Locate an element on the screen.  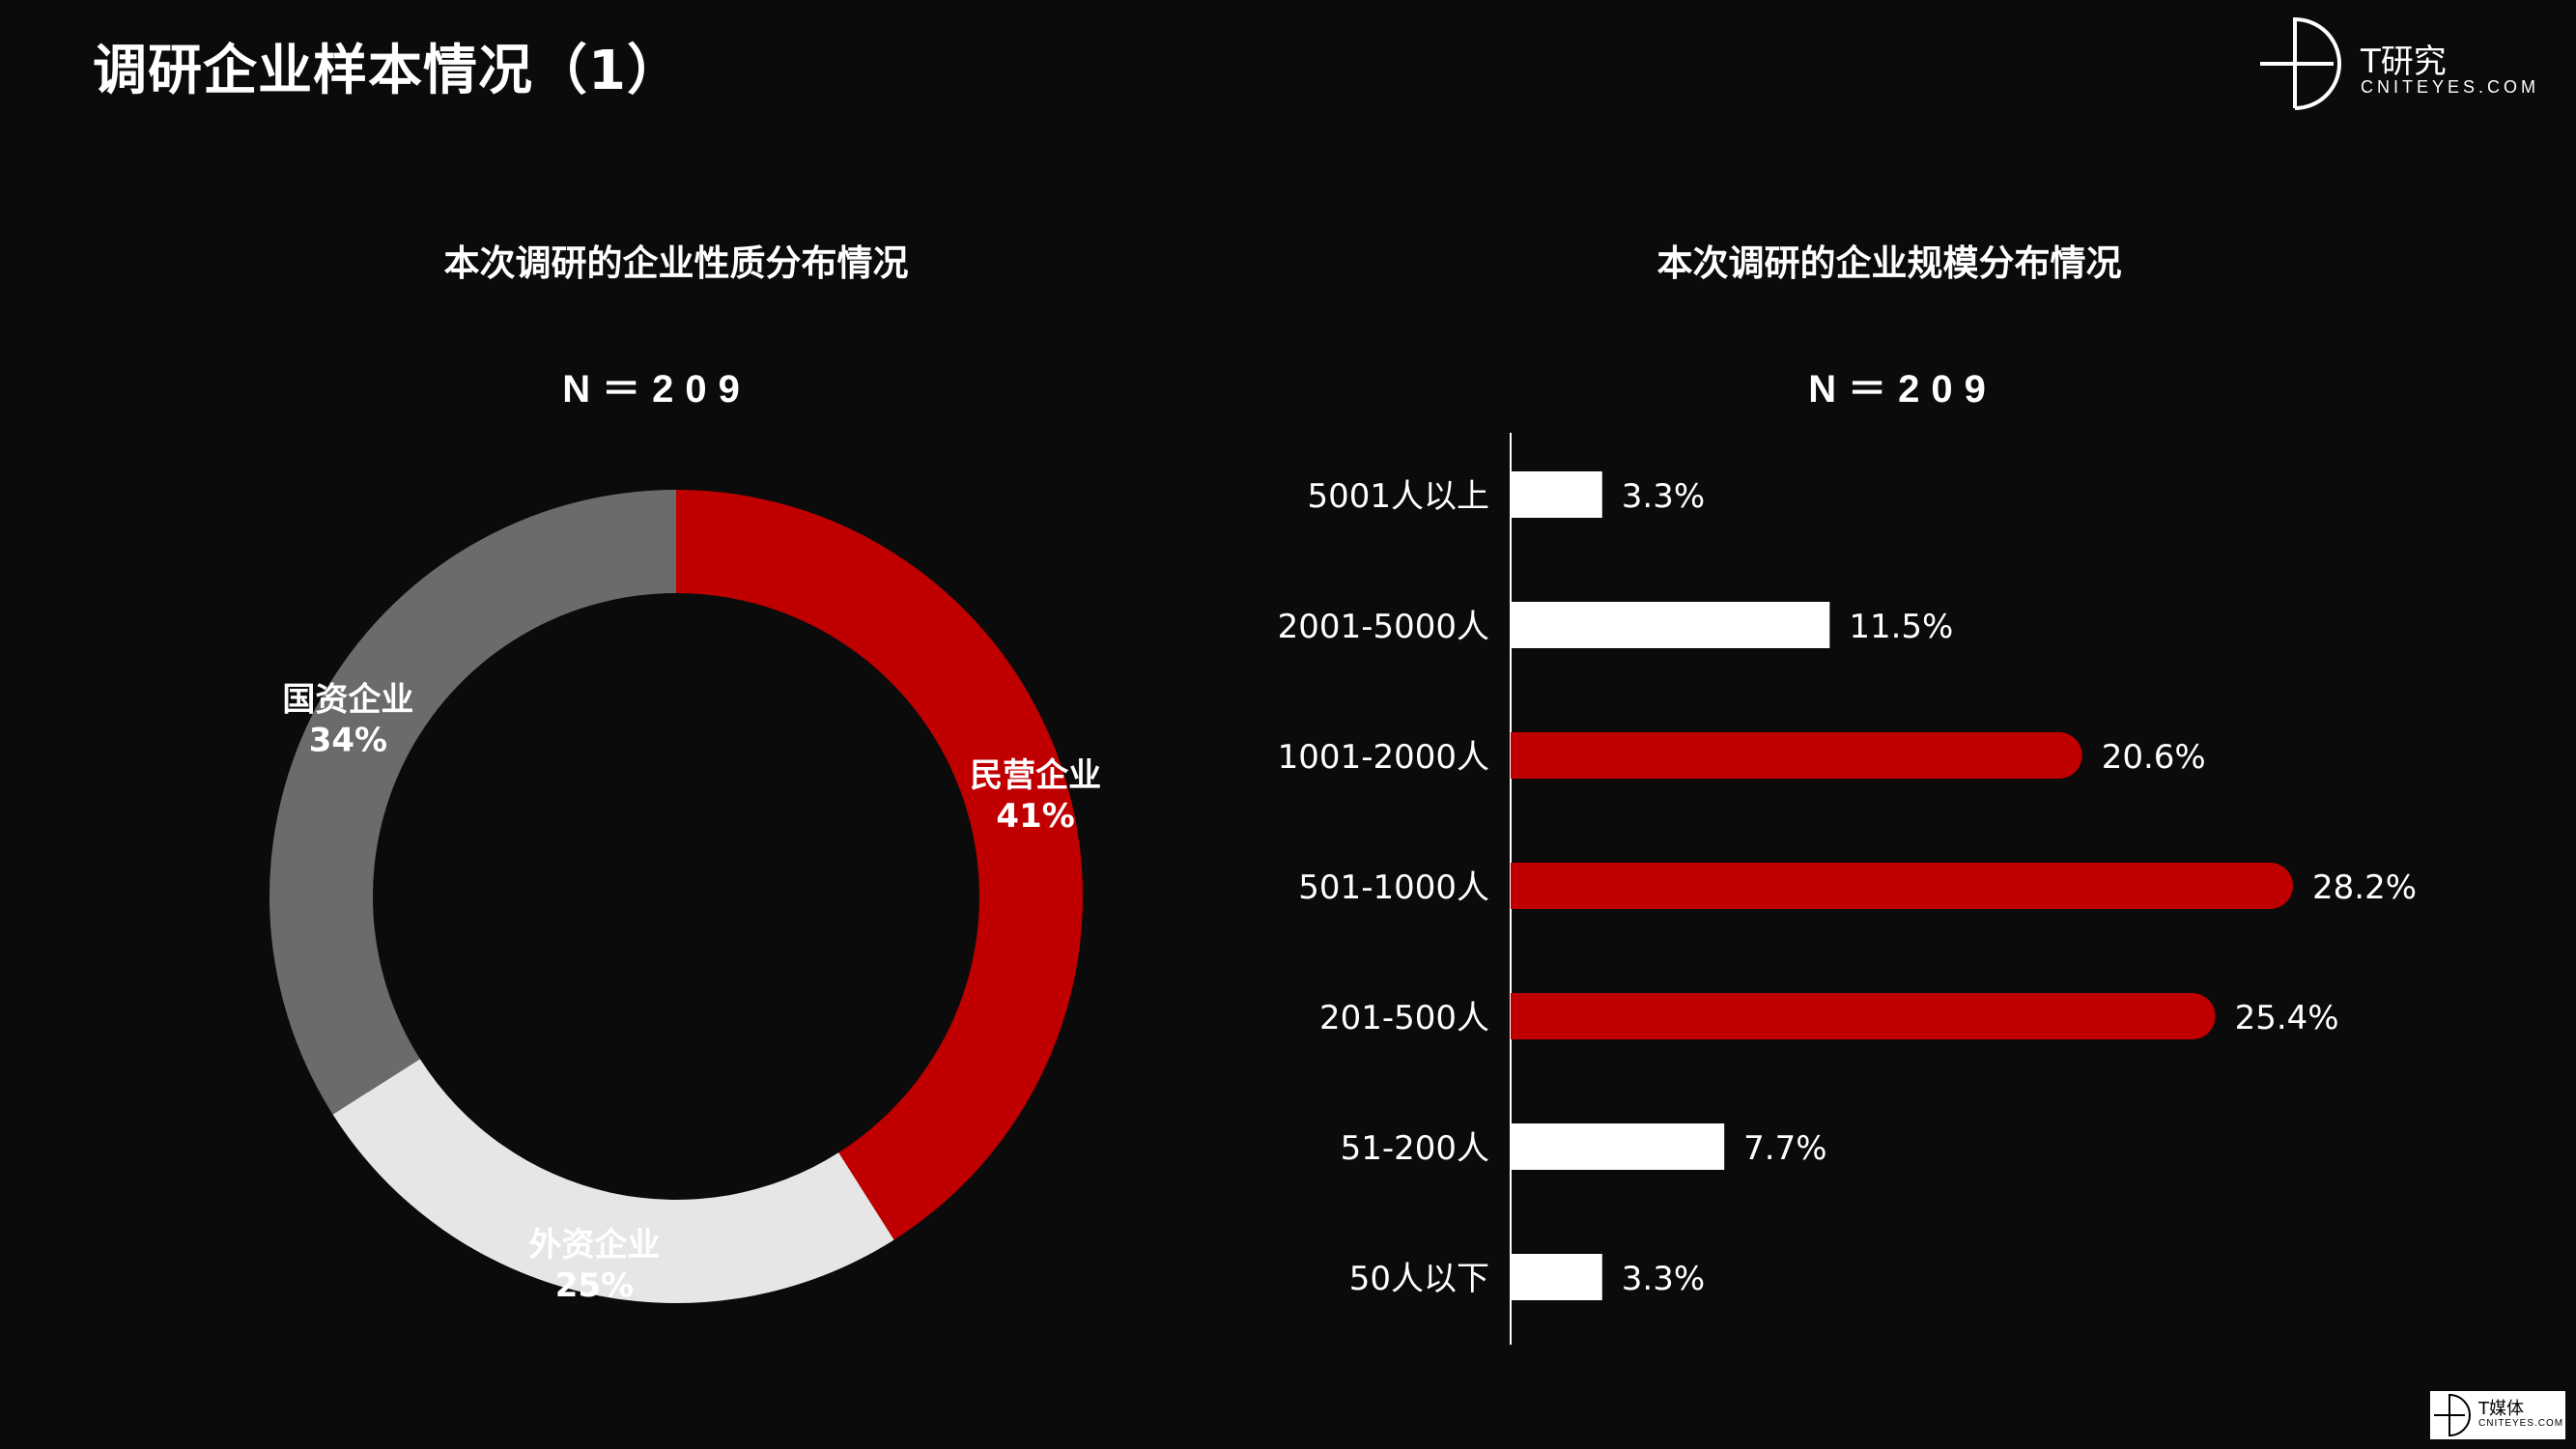
donut-slice-label-1: 外资企业 is located at coordinates (594, 1245).